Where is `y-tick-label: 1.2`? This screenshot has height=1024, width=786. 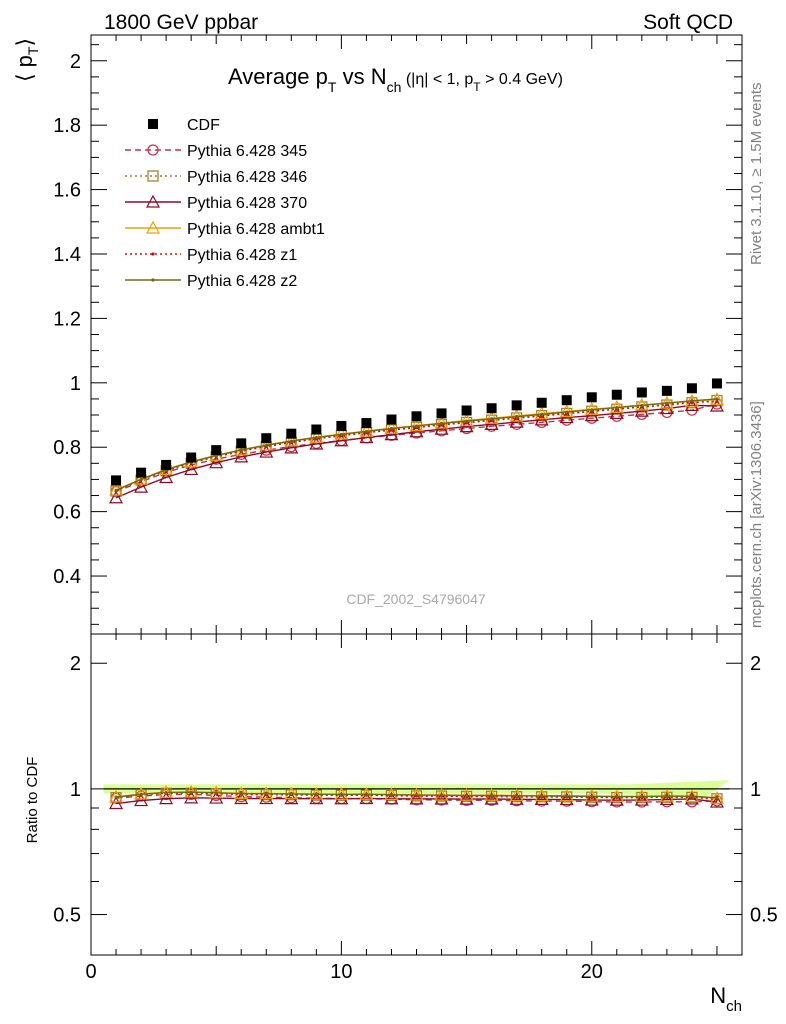
y-tick-label: 1.2 is located at coordinates (67, 319).